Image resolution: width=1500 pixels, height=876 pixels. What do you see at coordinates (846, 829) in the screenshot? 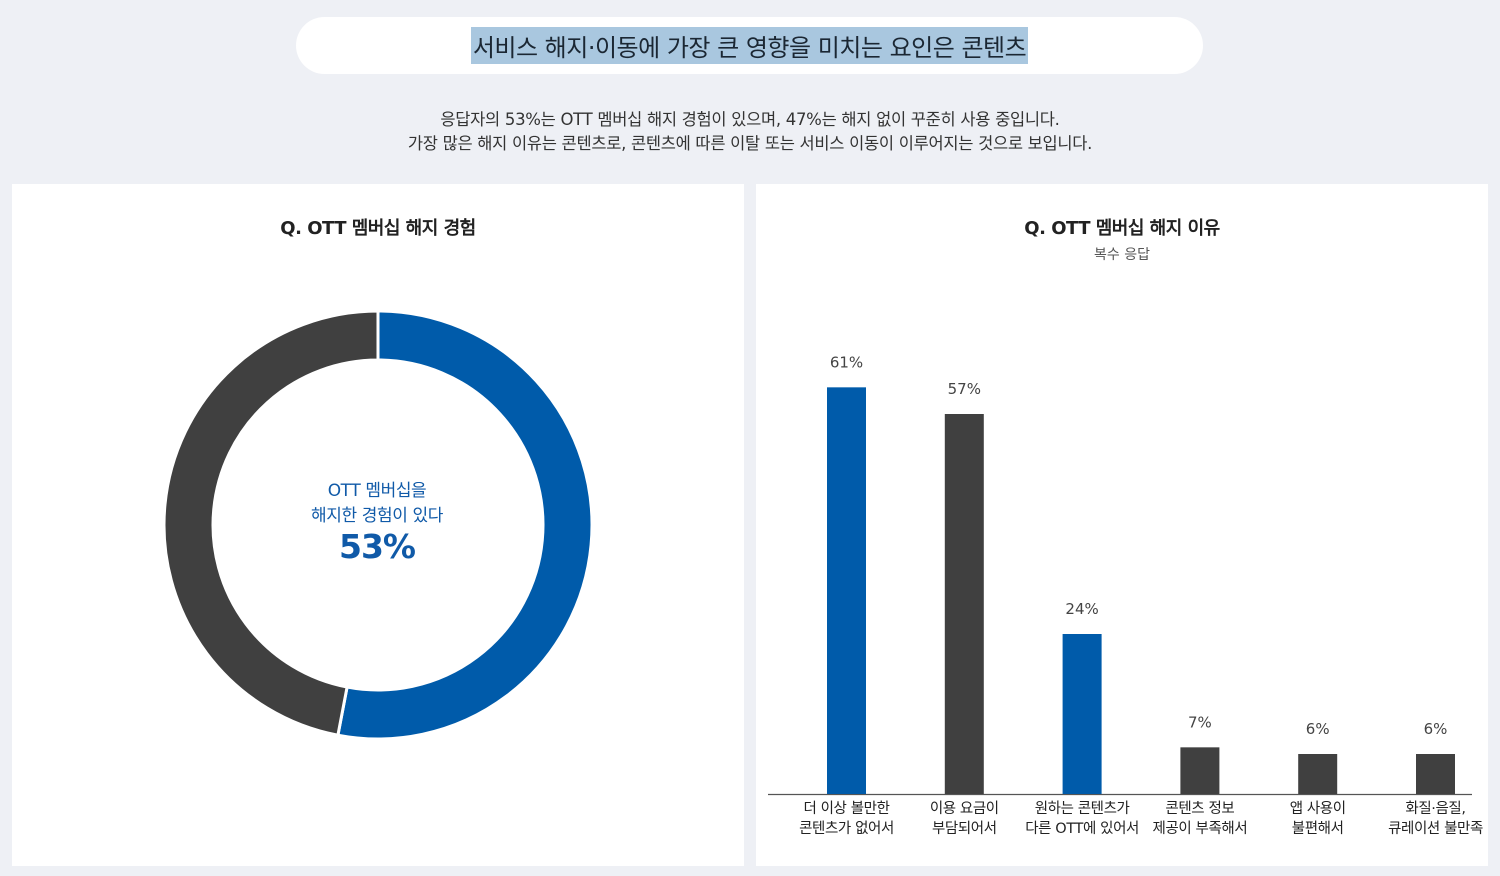
I see `x-tick-label-0-line-1: 콘텐츠가 없어서` at bounding box center [846, 829].